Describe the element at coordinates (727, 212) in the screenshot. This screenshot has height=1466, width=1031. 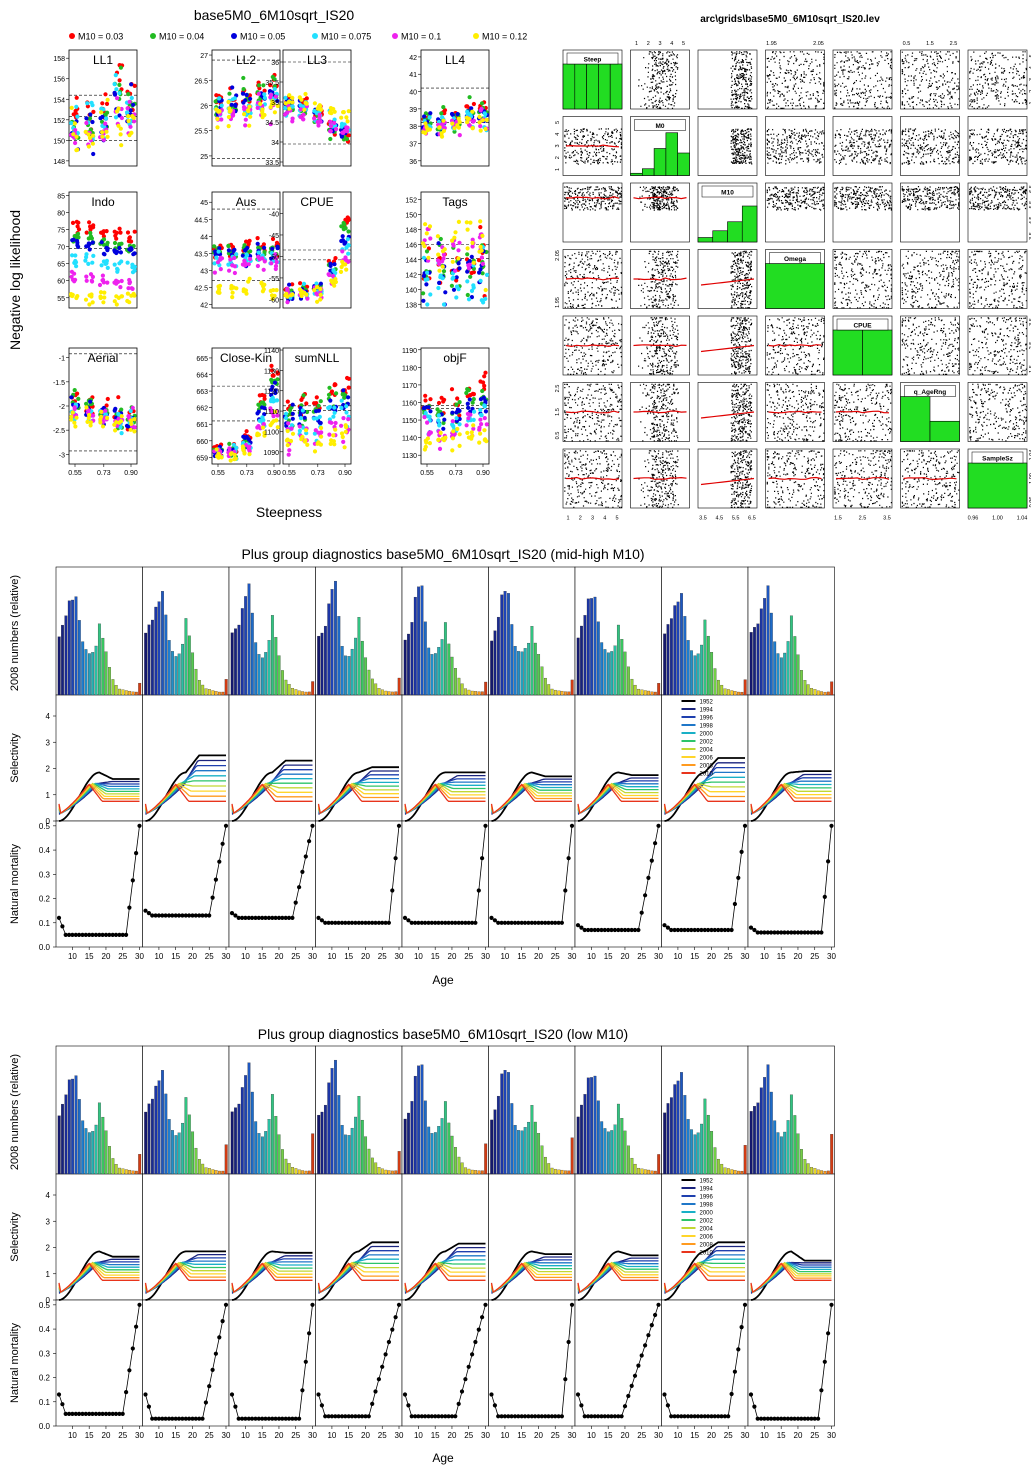
I see `pairs-cell: M10` at that location.